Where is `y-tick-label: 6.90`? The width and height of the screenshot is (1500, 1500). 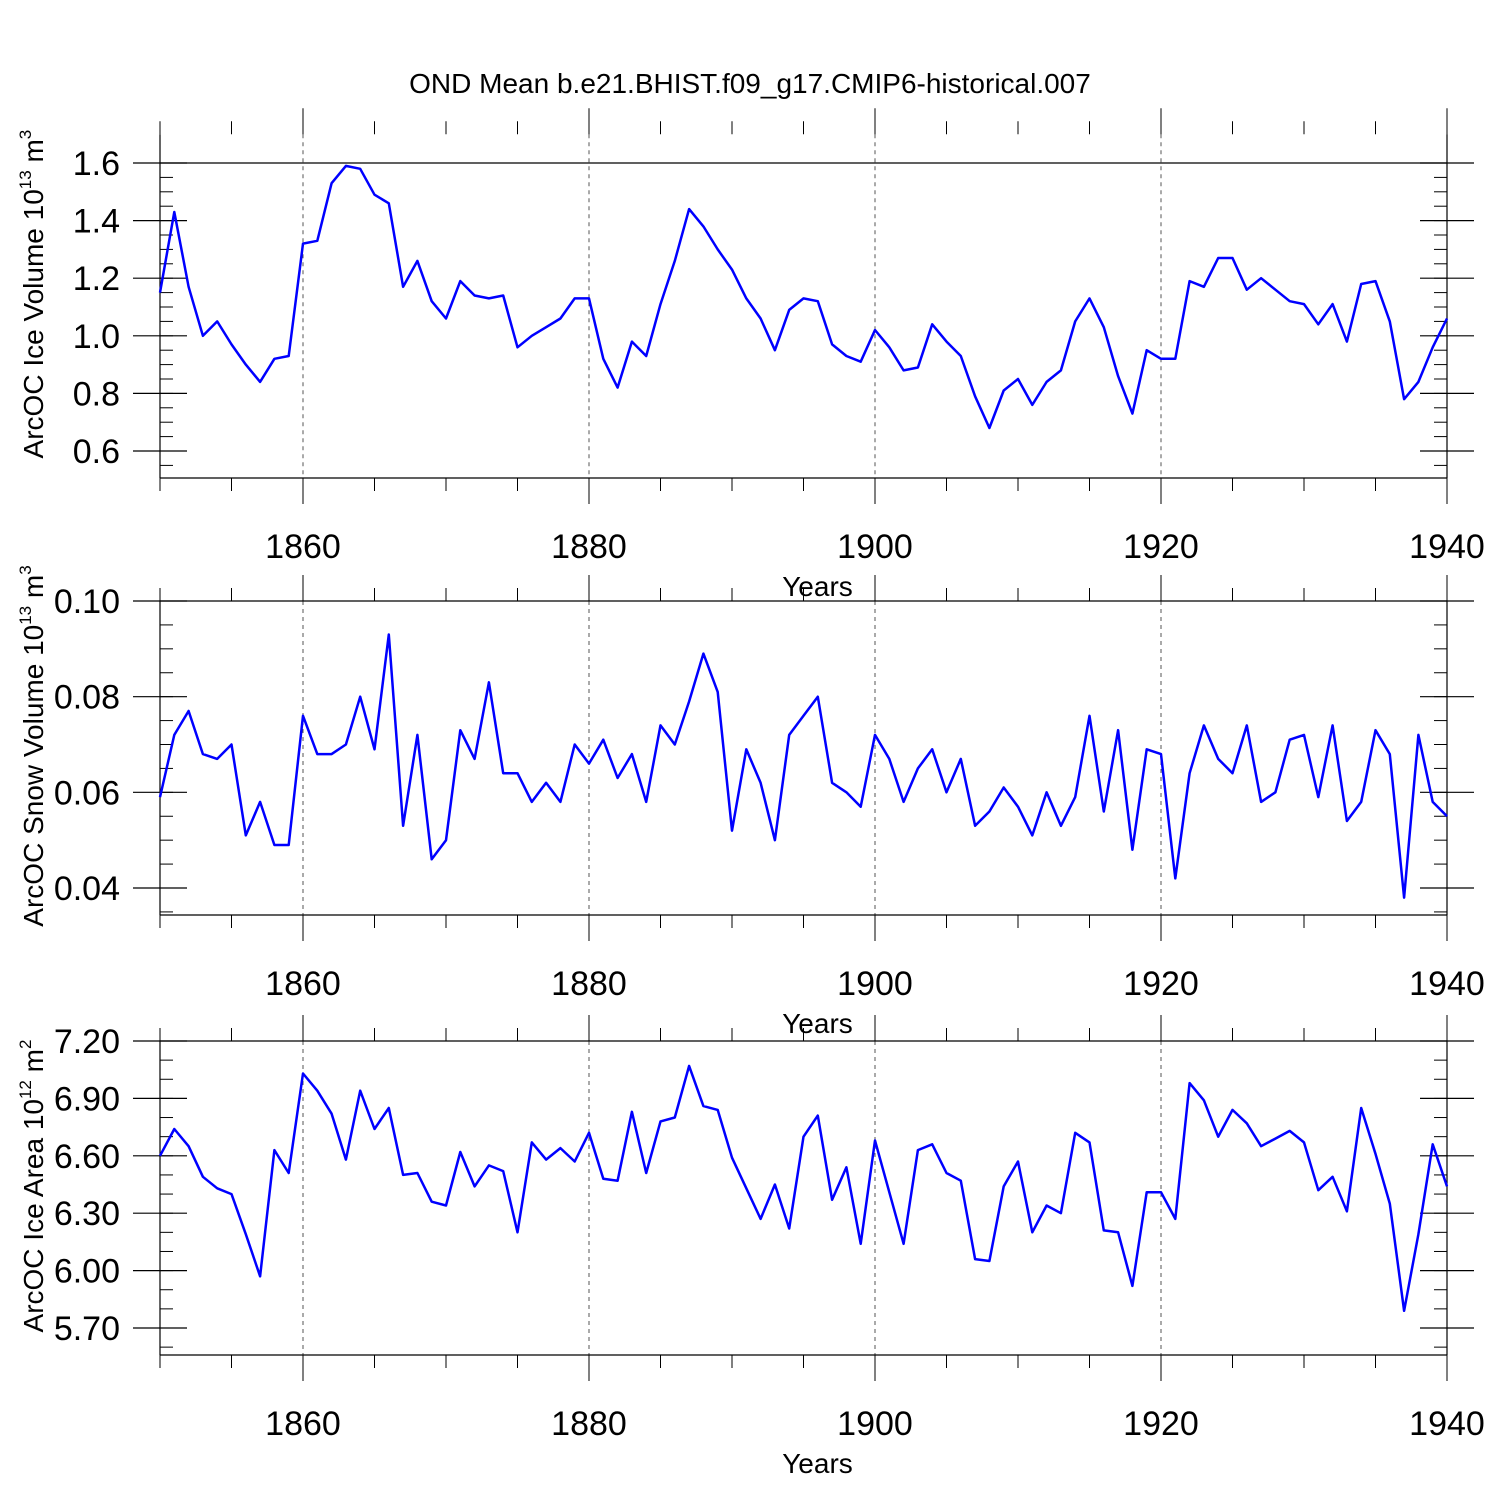 y-tick-label: 6.90 is located at coordinates (87, 1099).